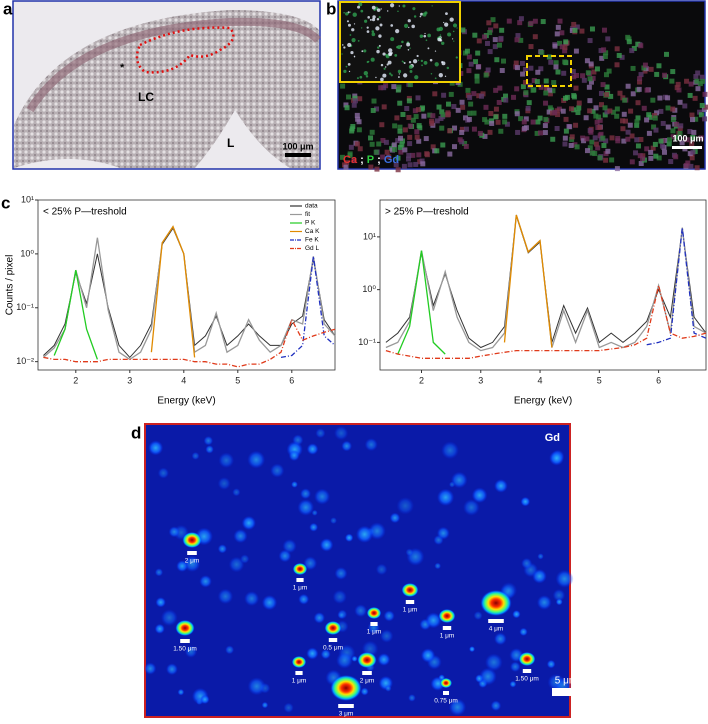  Describe the element at coordinates (421, 380) in the screenshot. I see `x-tick-label: 2` at that location.